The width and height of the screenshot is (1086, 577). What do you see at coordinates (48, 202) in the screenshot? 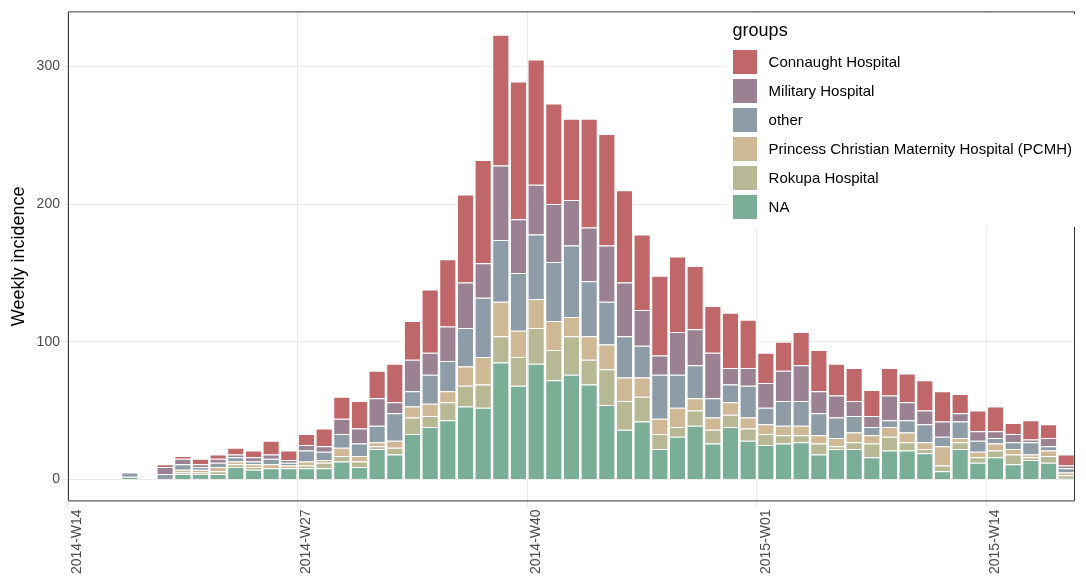
I see `y-tick-label: 200` at bounding box center [48, 202].